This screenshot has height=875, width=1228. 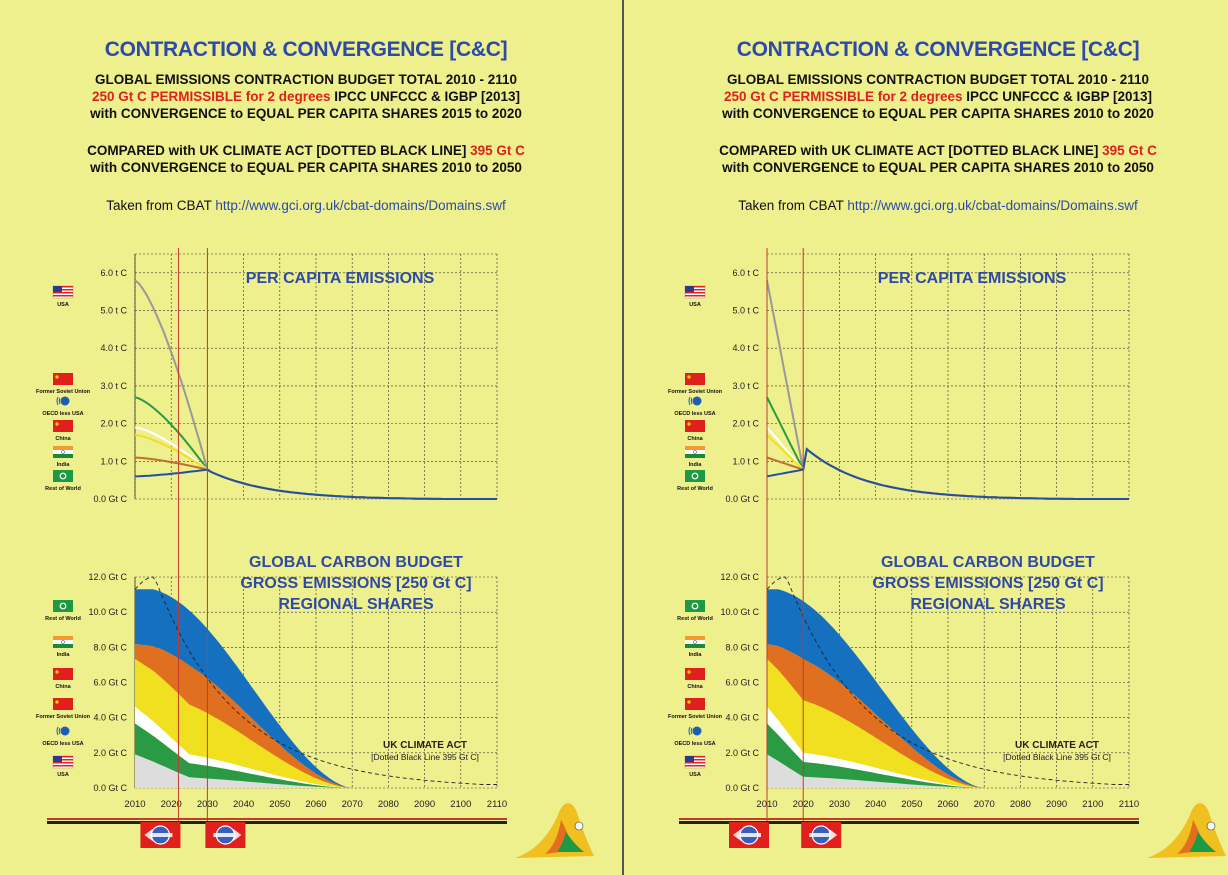 I want to click on bud-x-tick-label: 2010, so click(x=134, y=804).